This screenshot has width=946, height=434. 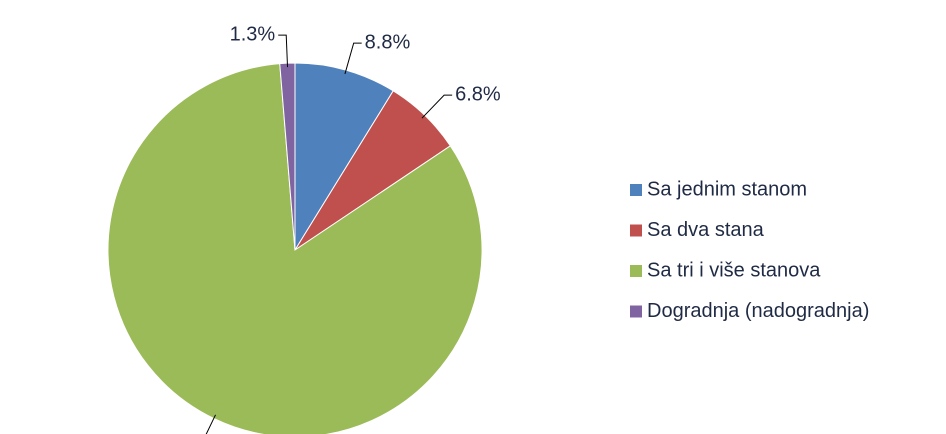 I want to click on data-label: 6.8%, so click(x=478, y=94).